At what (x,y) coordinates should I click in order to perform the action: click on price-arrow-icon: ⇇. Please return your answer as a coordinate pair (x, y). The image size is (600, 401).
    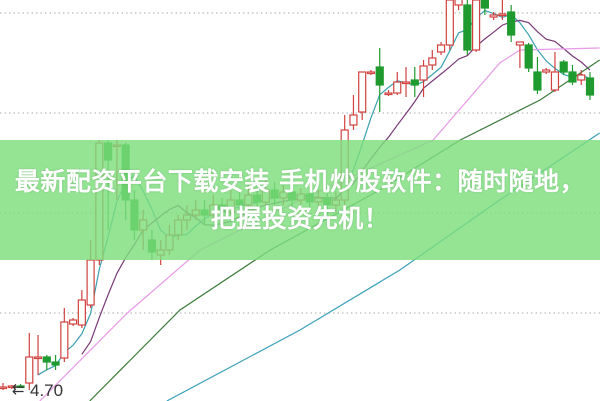
    Looking at the image, I should click on (18, 389).